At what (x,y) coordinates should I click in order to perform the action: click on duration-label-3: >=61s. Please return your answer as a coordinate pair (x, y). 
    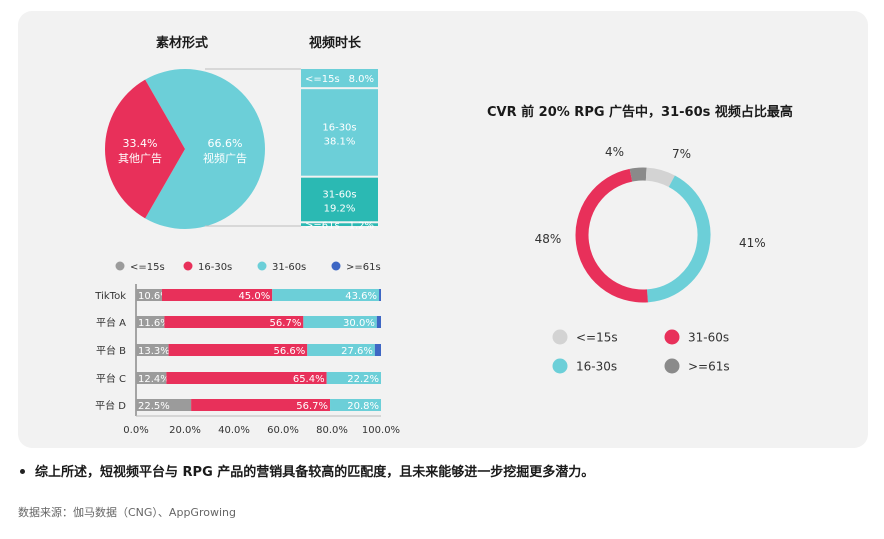
    Looking at the image, I should click on (322, 226).